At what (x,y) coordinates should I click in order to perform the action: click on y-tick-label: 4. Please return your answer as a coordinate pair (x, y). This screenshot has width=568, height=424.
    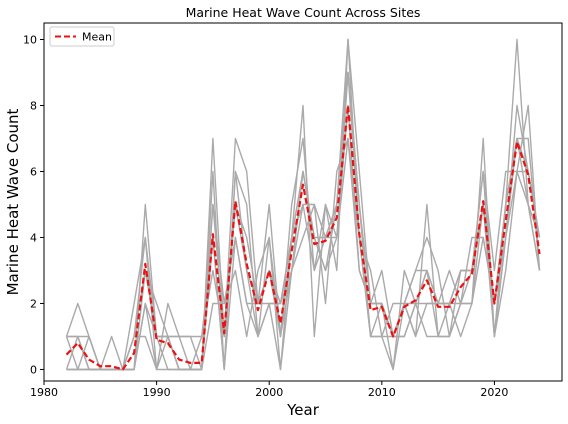
    Looking at the image, I should click on (33, 237).